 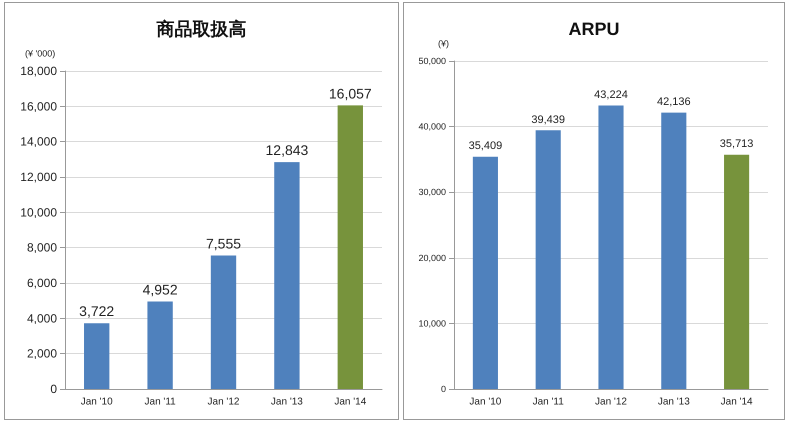 What do you see at coordinates (42, 283) in the screenshot?
I see `y-tick-label: 6,000` at bounding box center [42, 283].